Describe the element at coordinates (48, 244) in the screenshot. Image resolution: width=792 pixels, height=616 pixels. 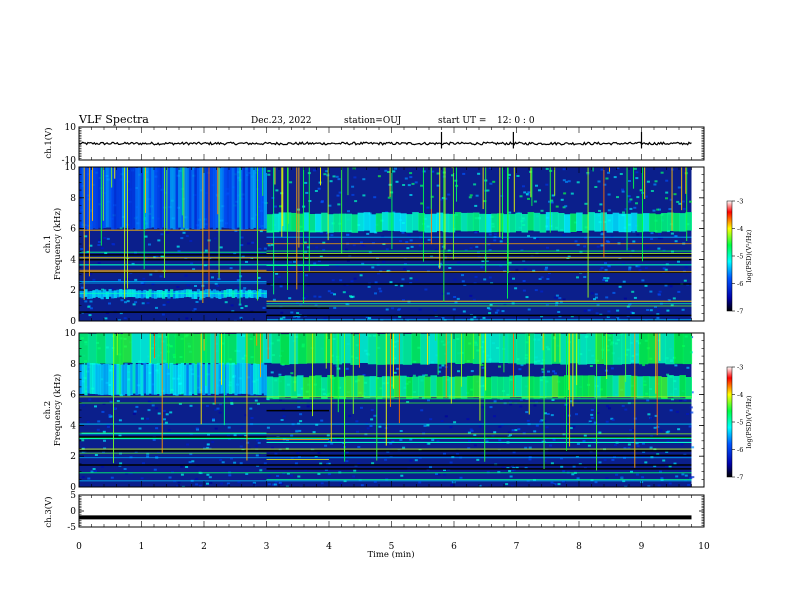
I see `sp1-channel-label: ch.1` at that location.